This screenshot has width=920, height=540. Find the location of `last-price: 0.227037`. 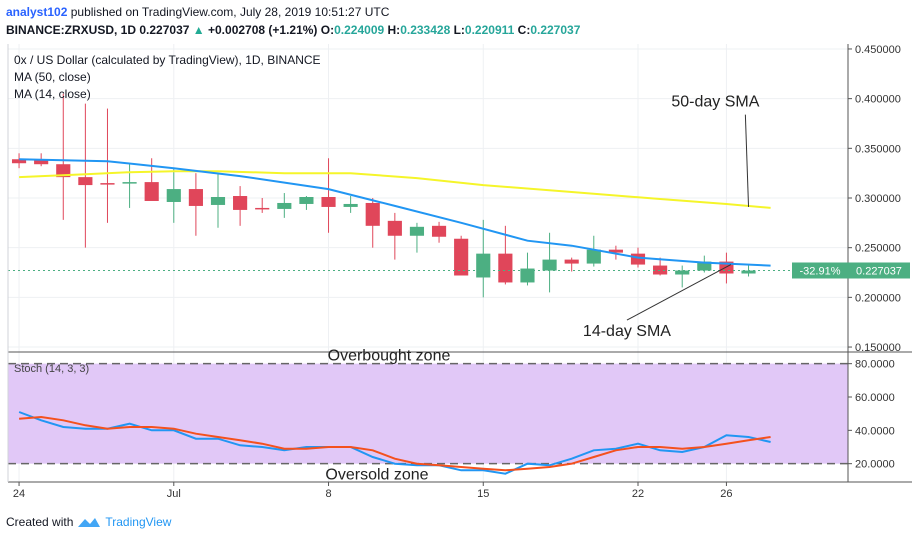

last-price: 0.227037 is located at coordinates (164, 30).